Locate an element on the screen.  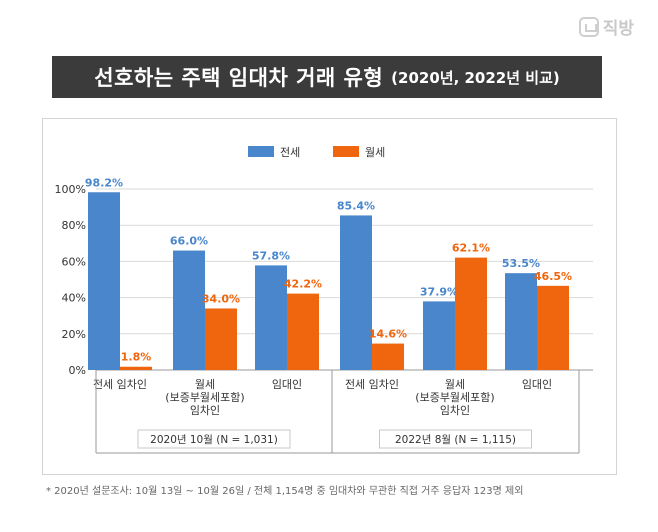
data-label: 57.8% is located at coordinates (271, 255).